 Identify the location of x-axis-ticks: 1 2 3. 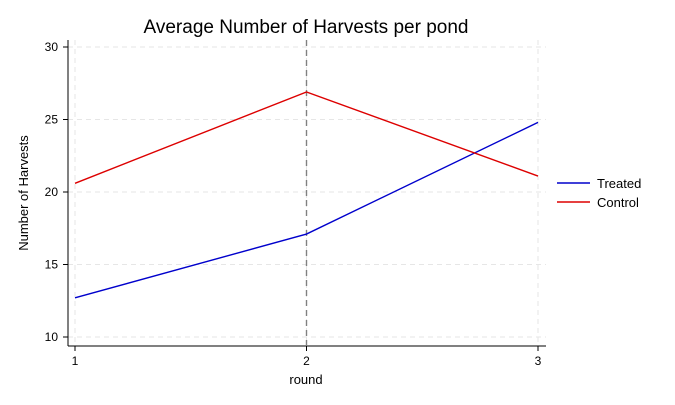
(307, 357).